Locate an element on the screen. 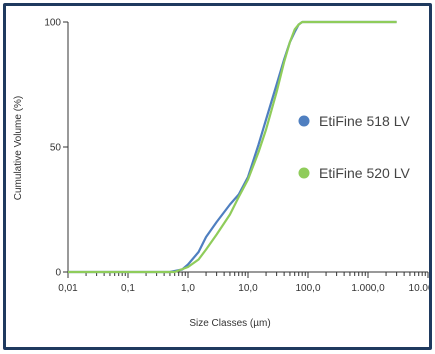  x-tick-label: 0,1 is located at coordinates (128, 288).